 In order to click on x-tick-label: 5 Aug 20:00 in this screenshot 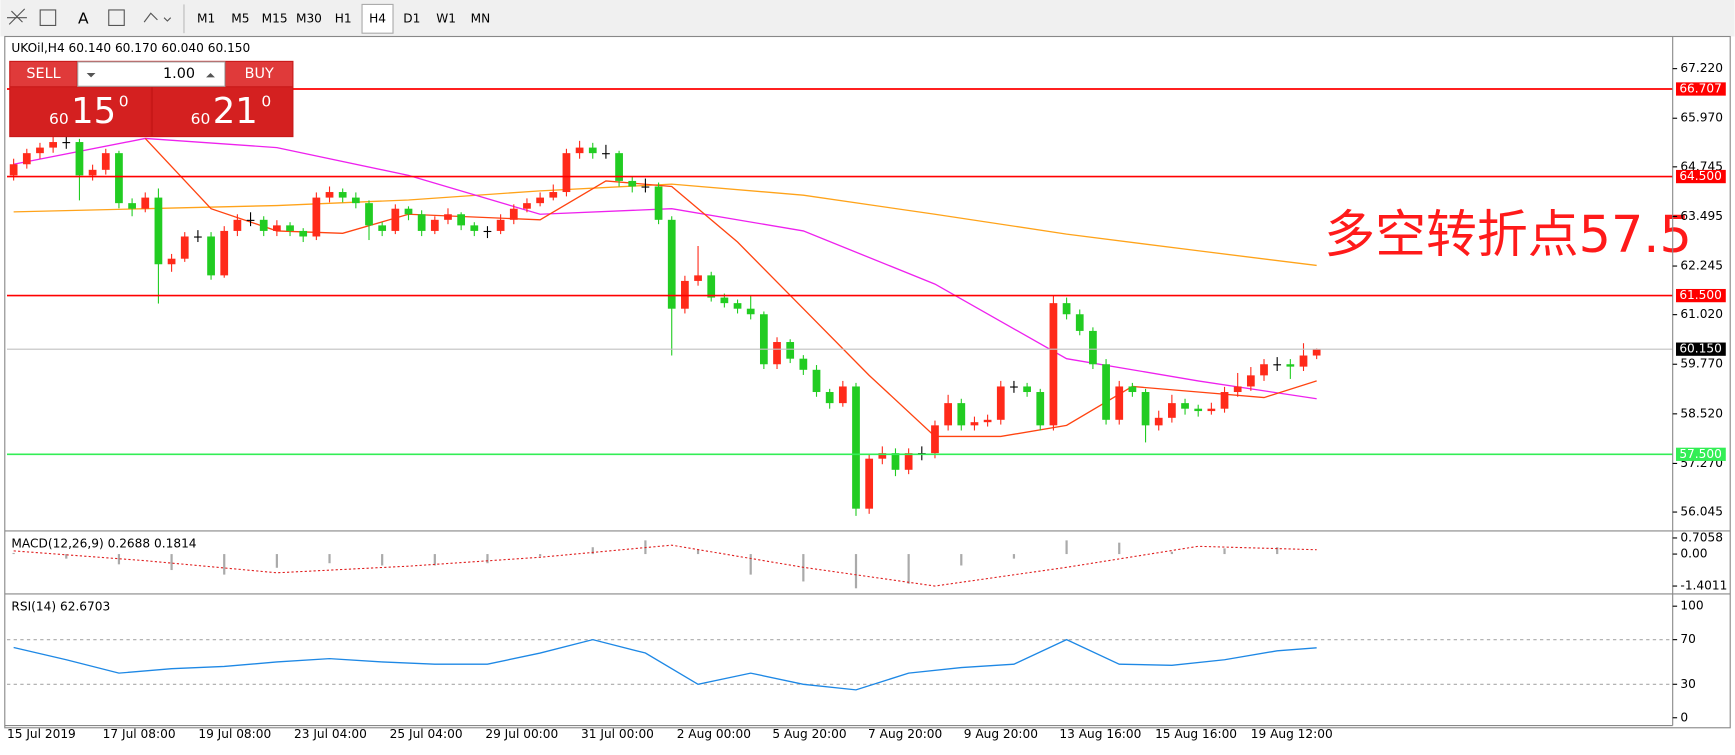, I will do `click(809, 734)`.